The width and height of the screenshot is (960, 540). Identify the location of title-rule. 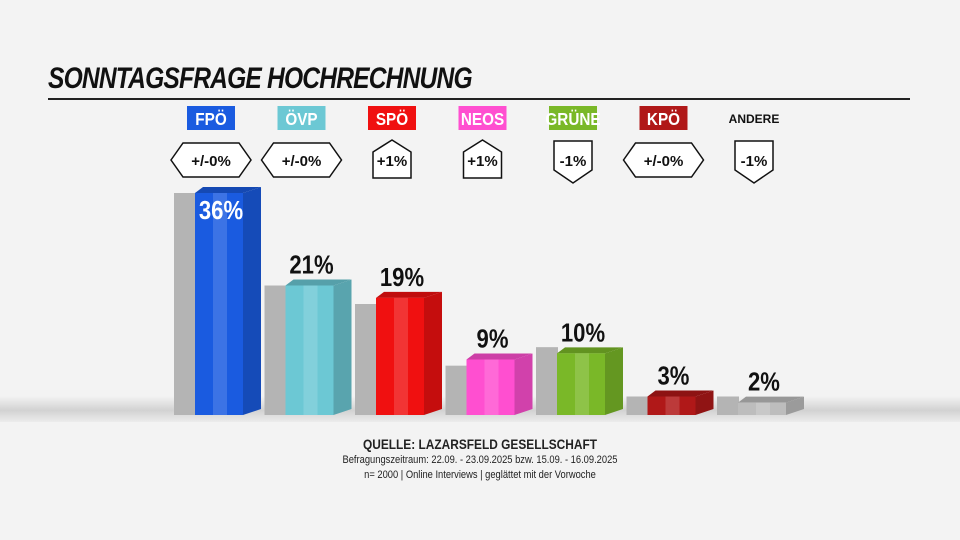
(479, 99).